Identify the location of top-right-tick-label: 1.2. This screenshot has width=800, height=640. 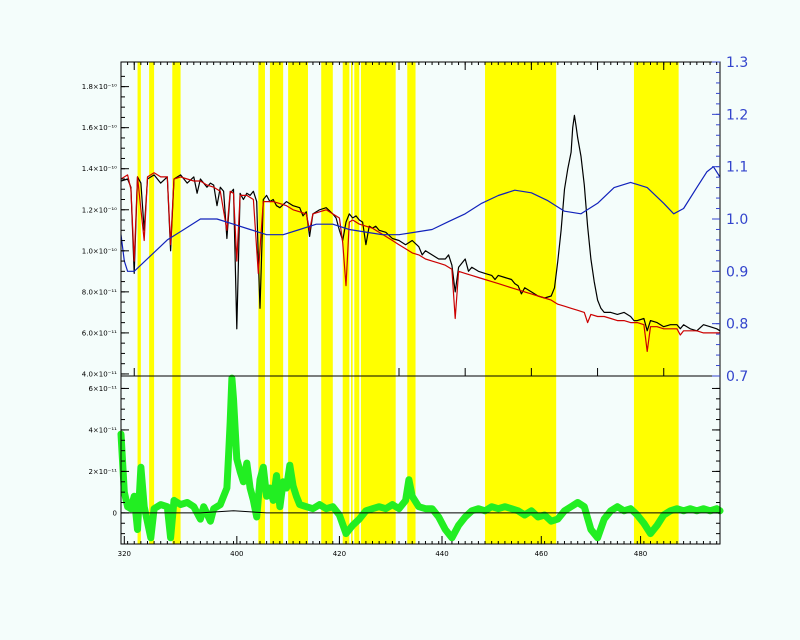
(737, 115).